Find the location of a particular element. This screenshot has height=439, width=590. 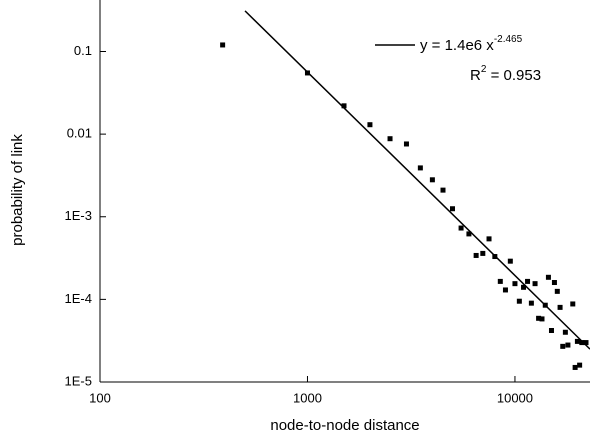

r-squared-sup: 2 is located at coordinates (484, 69).